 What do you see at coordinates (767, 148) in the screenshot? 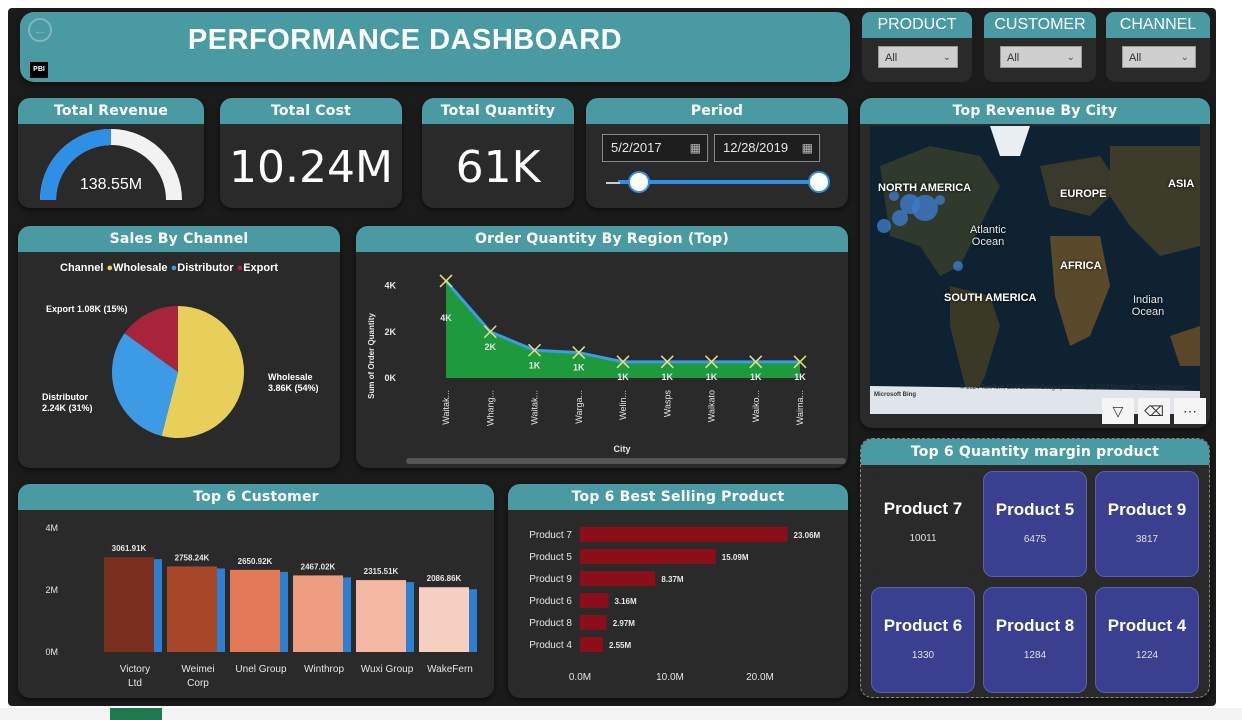
I see `end-date-input: 12/28/2019 ▦` at bounding box center [767, 148].